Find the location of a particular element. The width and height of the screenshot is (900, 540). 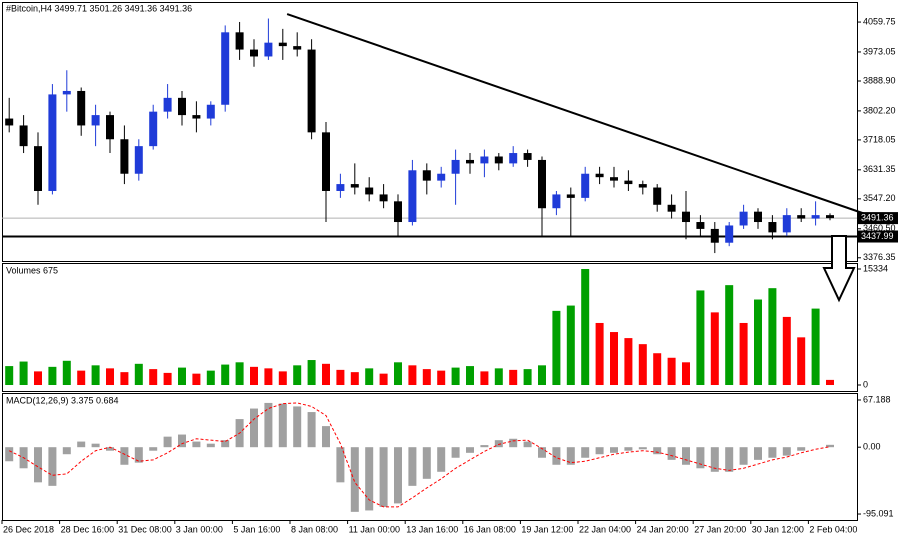

x-tick-label: 27 Jan 20:00 is located at coordinates (720, 529).